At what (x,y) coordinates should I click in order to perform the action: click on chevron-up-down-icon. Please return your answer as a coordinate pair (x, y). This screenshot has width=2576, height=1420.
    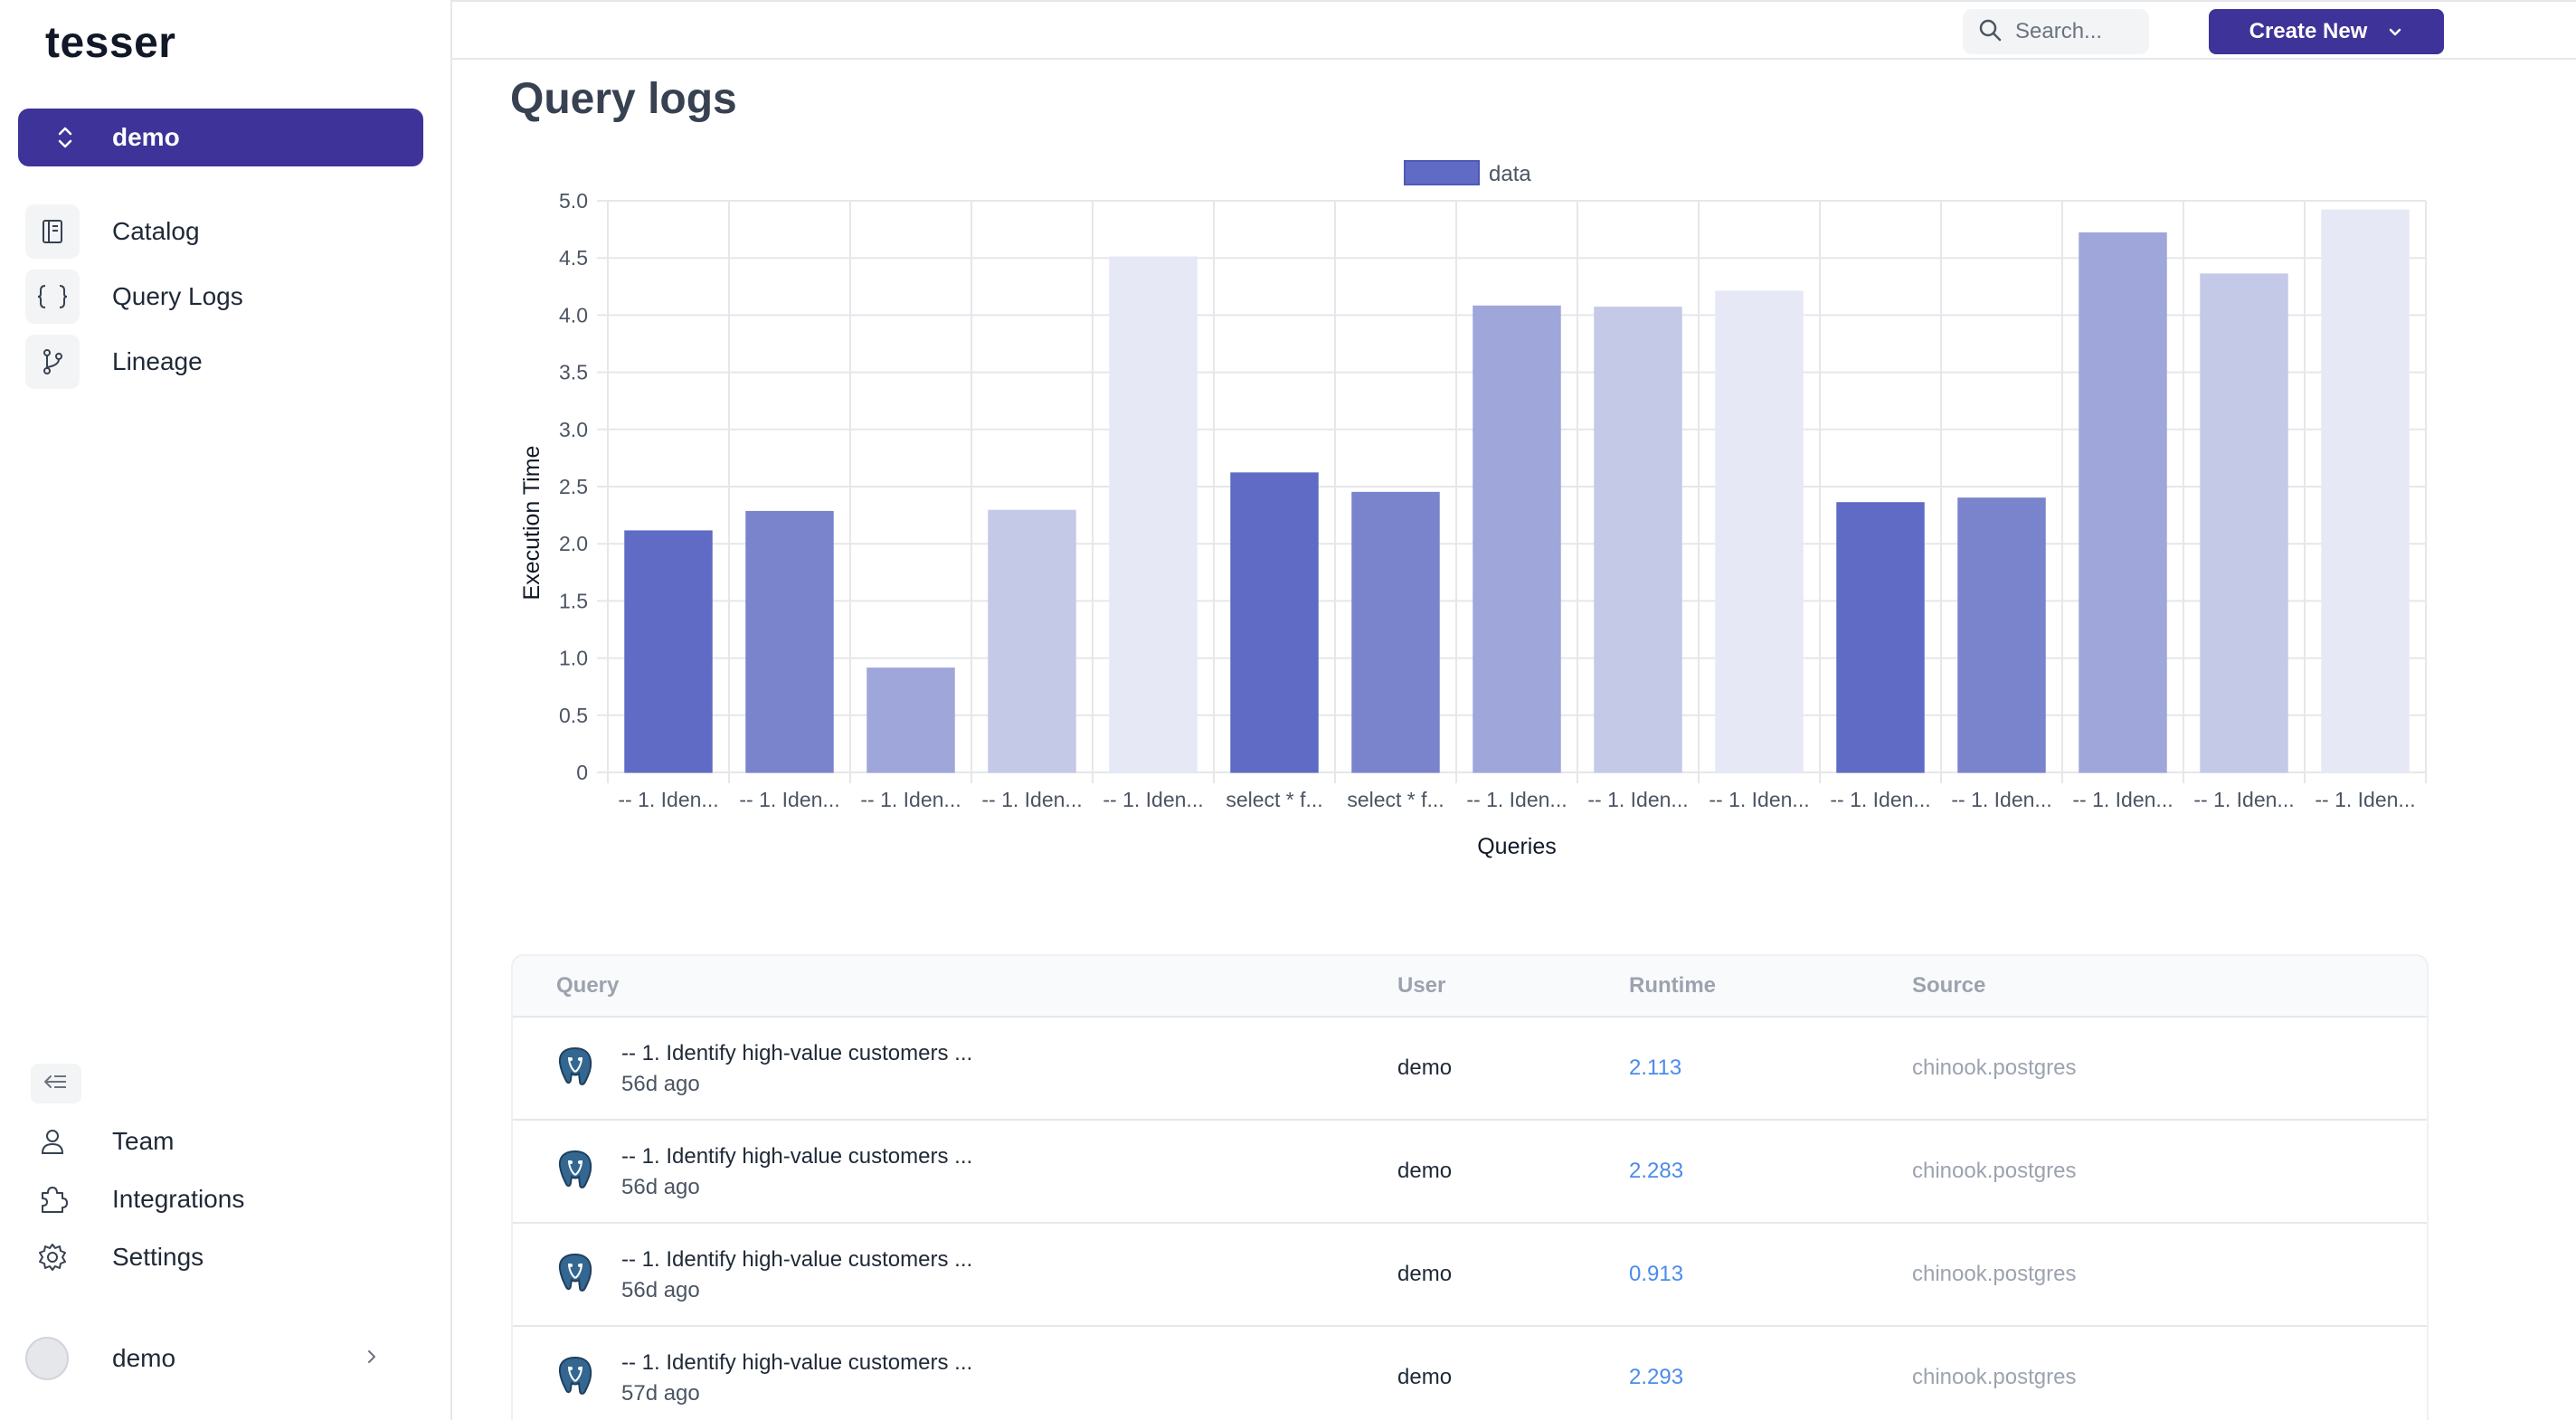
    Looking at the image, I should click on (65, 138).